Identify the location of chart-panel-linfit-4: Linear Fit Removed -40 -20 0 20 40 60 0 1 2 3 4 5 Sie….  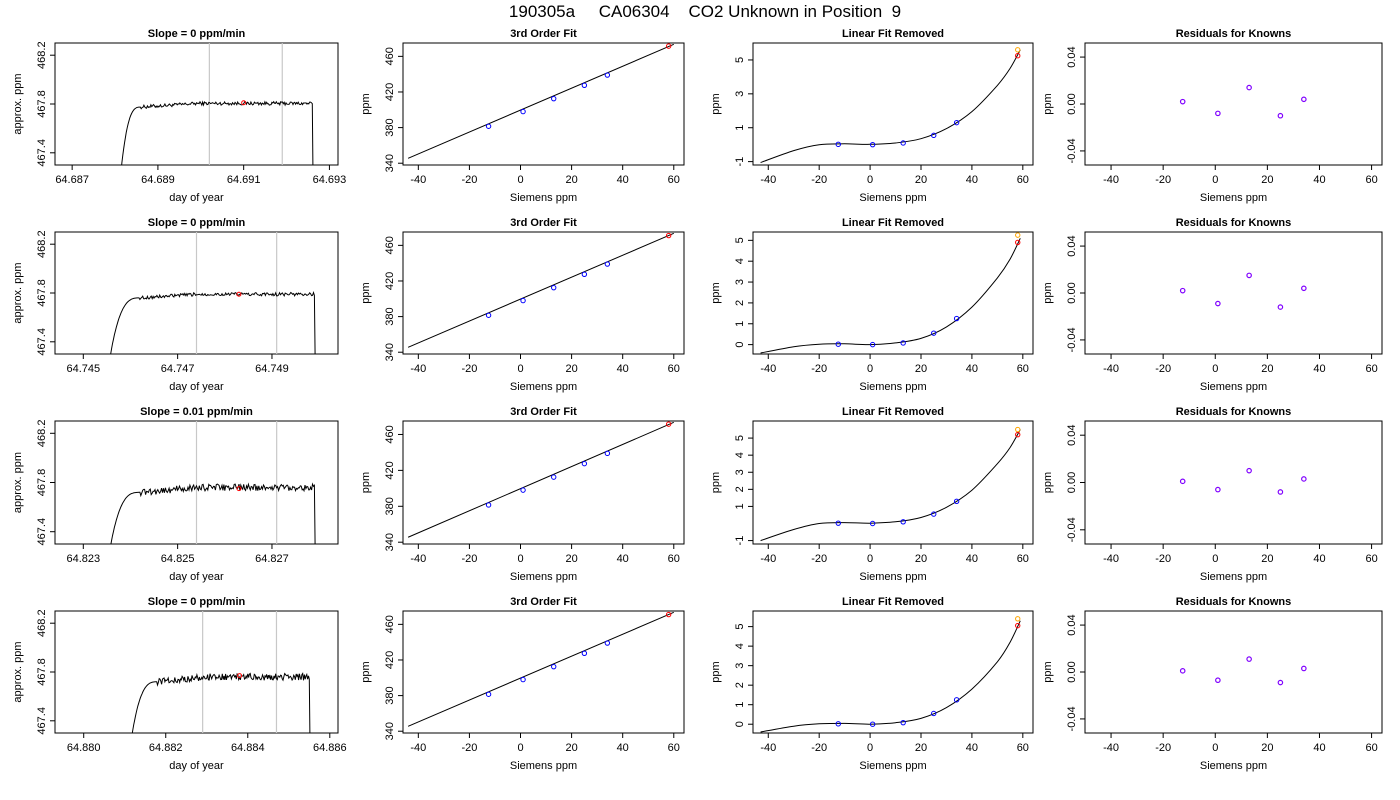
(872, 684).